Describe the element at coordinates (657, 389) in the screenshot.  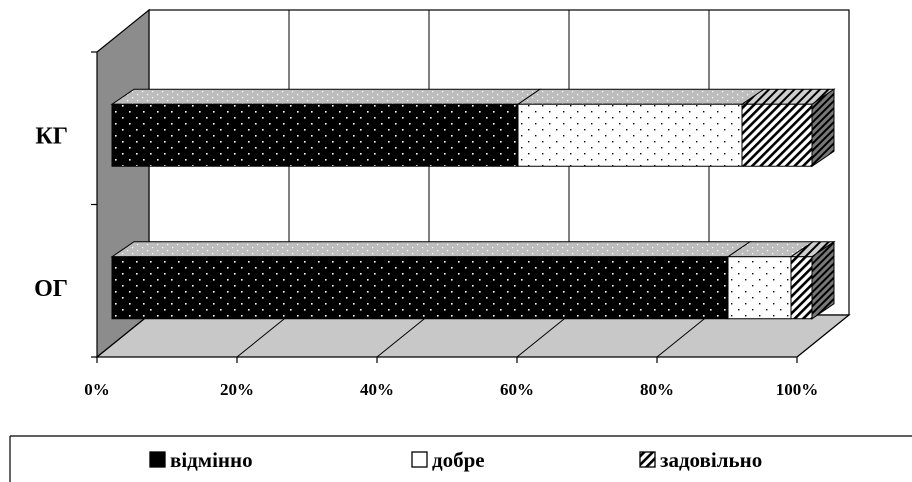
I see `x-tick-label: 80%` at that location.